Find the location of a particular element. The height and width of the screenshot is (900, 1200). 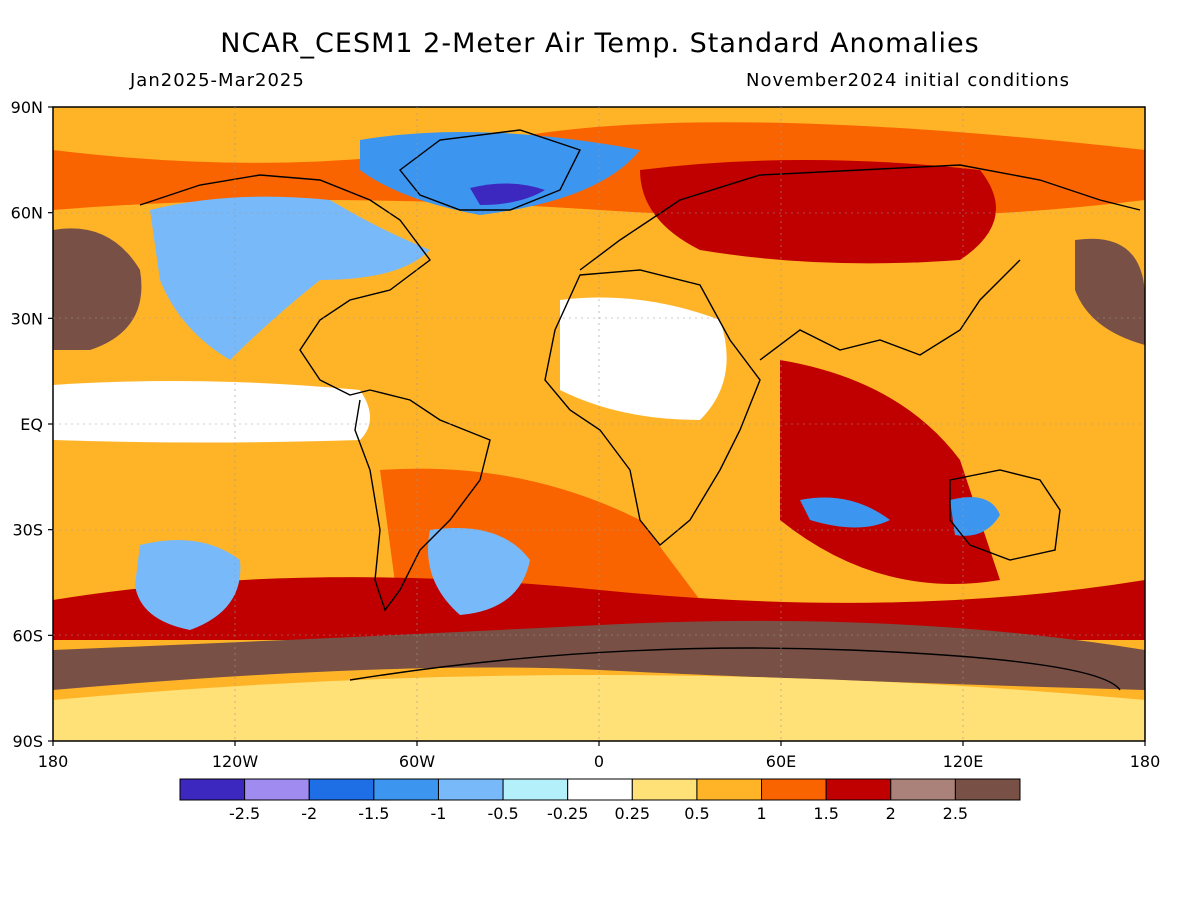

lat-label: 90S is located at coordinates (27, 741).